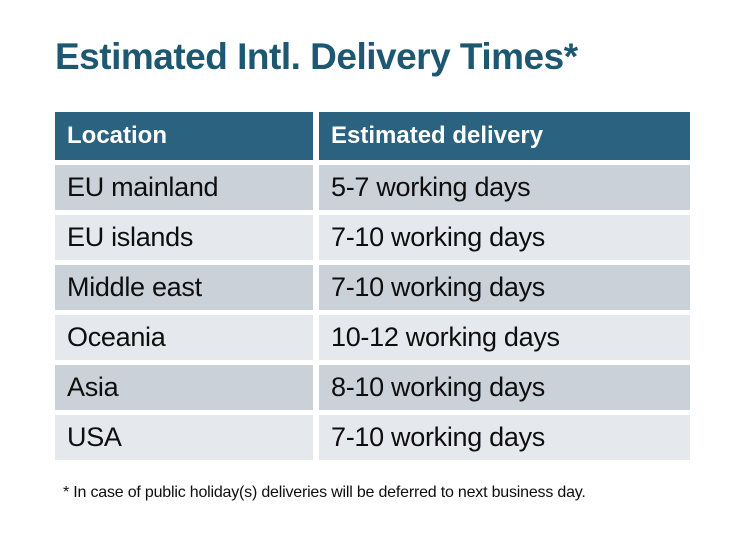 This screenshot has width=745, height=536. What do you see at coordinates (316, 56) in the screenshot?
I see `page-title: Estimated Intl. Delivery Times*` at bounding box center [316, 56].